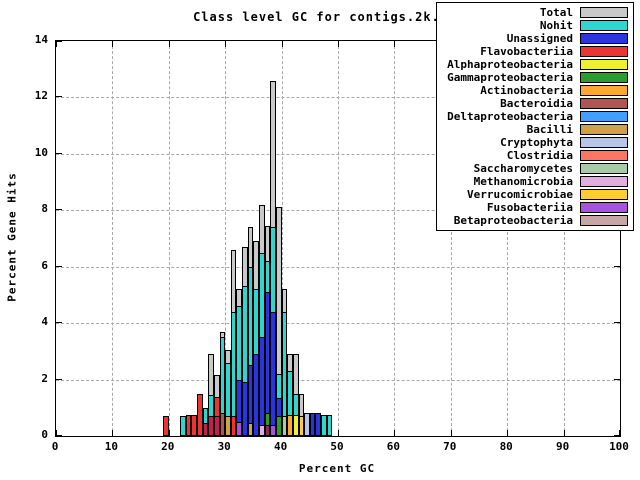 The height and width of the screenshot is (480, 640). I want to click on x-tick-label-20: 20, so click(168, 446).